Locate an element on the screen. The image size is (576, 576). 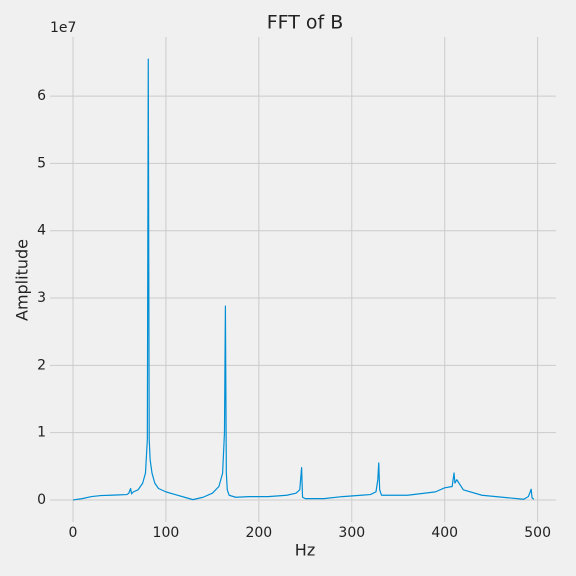
y-tick-label: 5 is located at coordinates (41, 163).